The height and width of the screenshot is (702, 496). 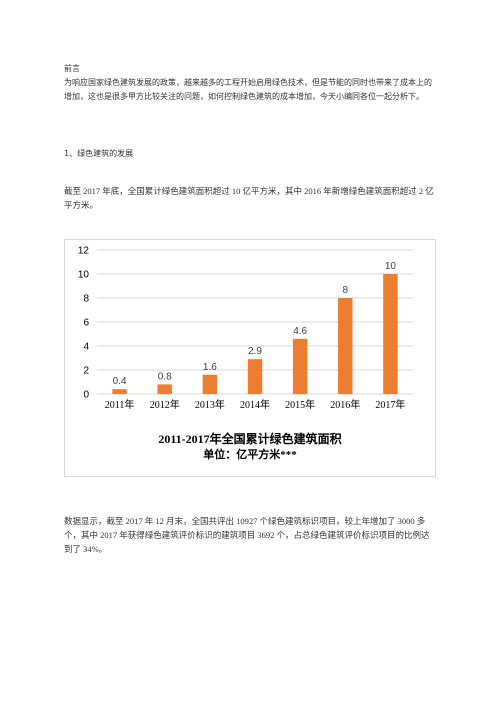 What do you see at coordinates (255, 351) in the screenshot?
I see `data-label: 2.9` at bounding box center [255, 351].